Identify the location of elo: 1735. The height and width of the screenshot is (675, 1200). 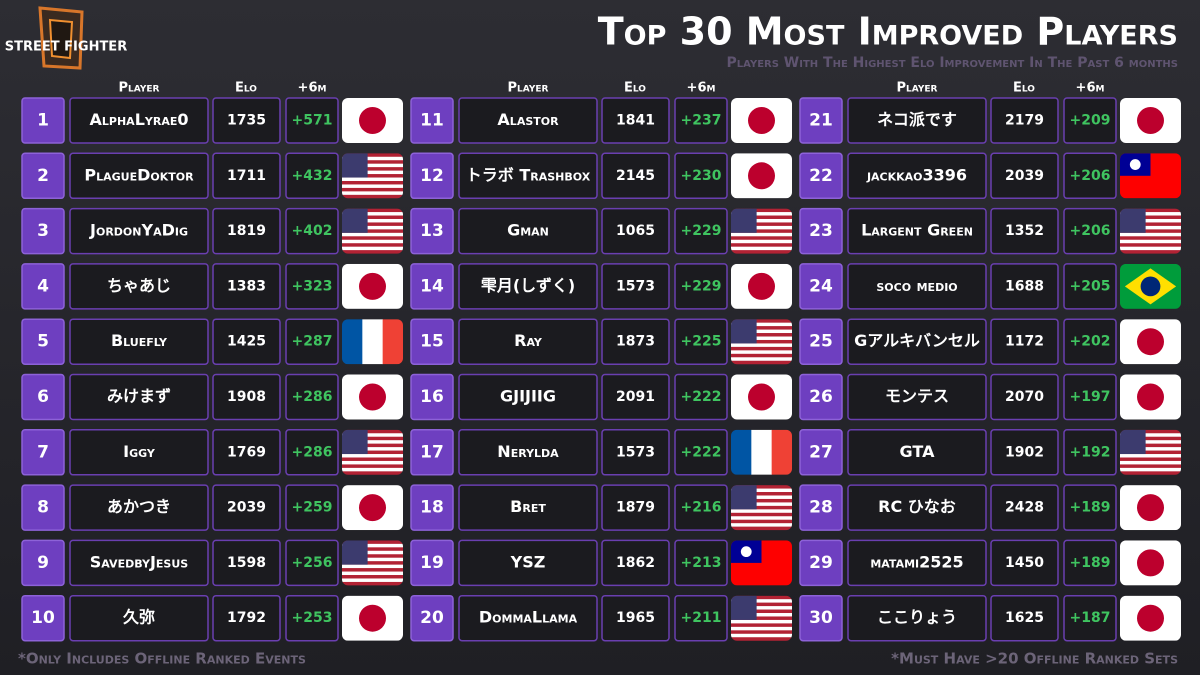
(246, 121).